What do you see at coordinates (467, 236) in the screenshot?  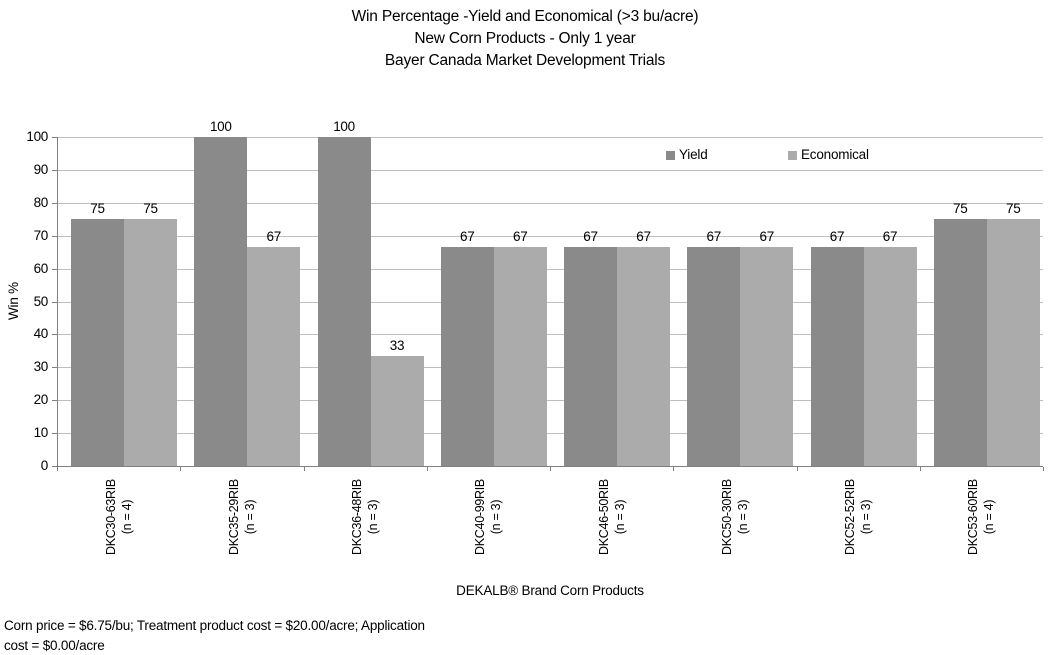 I see `bar-value-yield-DKC40-99RIB: 67` at bounding box center [467, 236].